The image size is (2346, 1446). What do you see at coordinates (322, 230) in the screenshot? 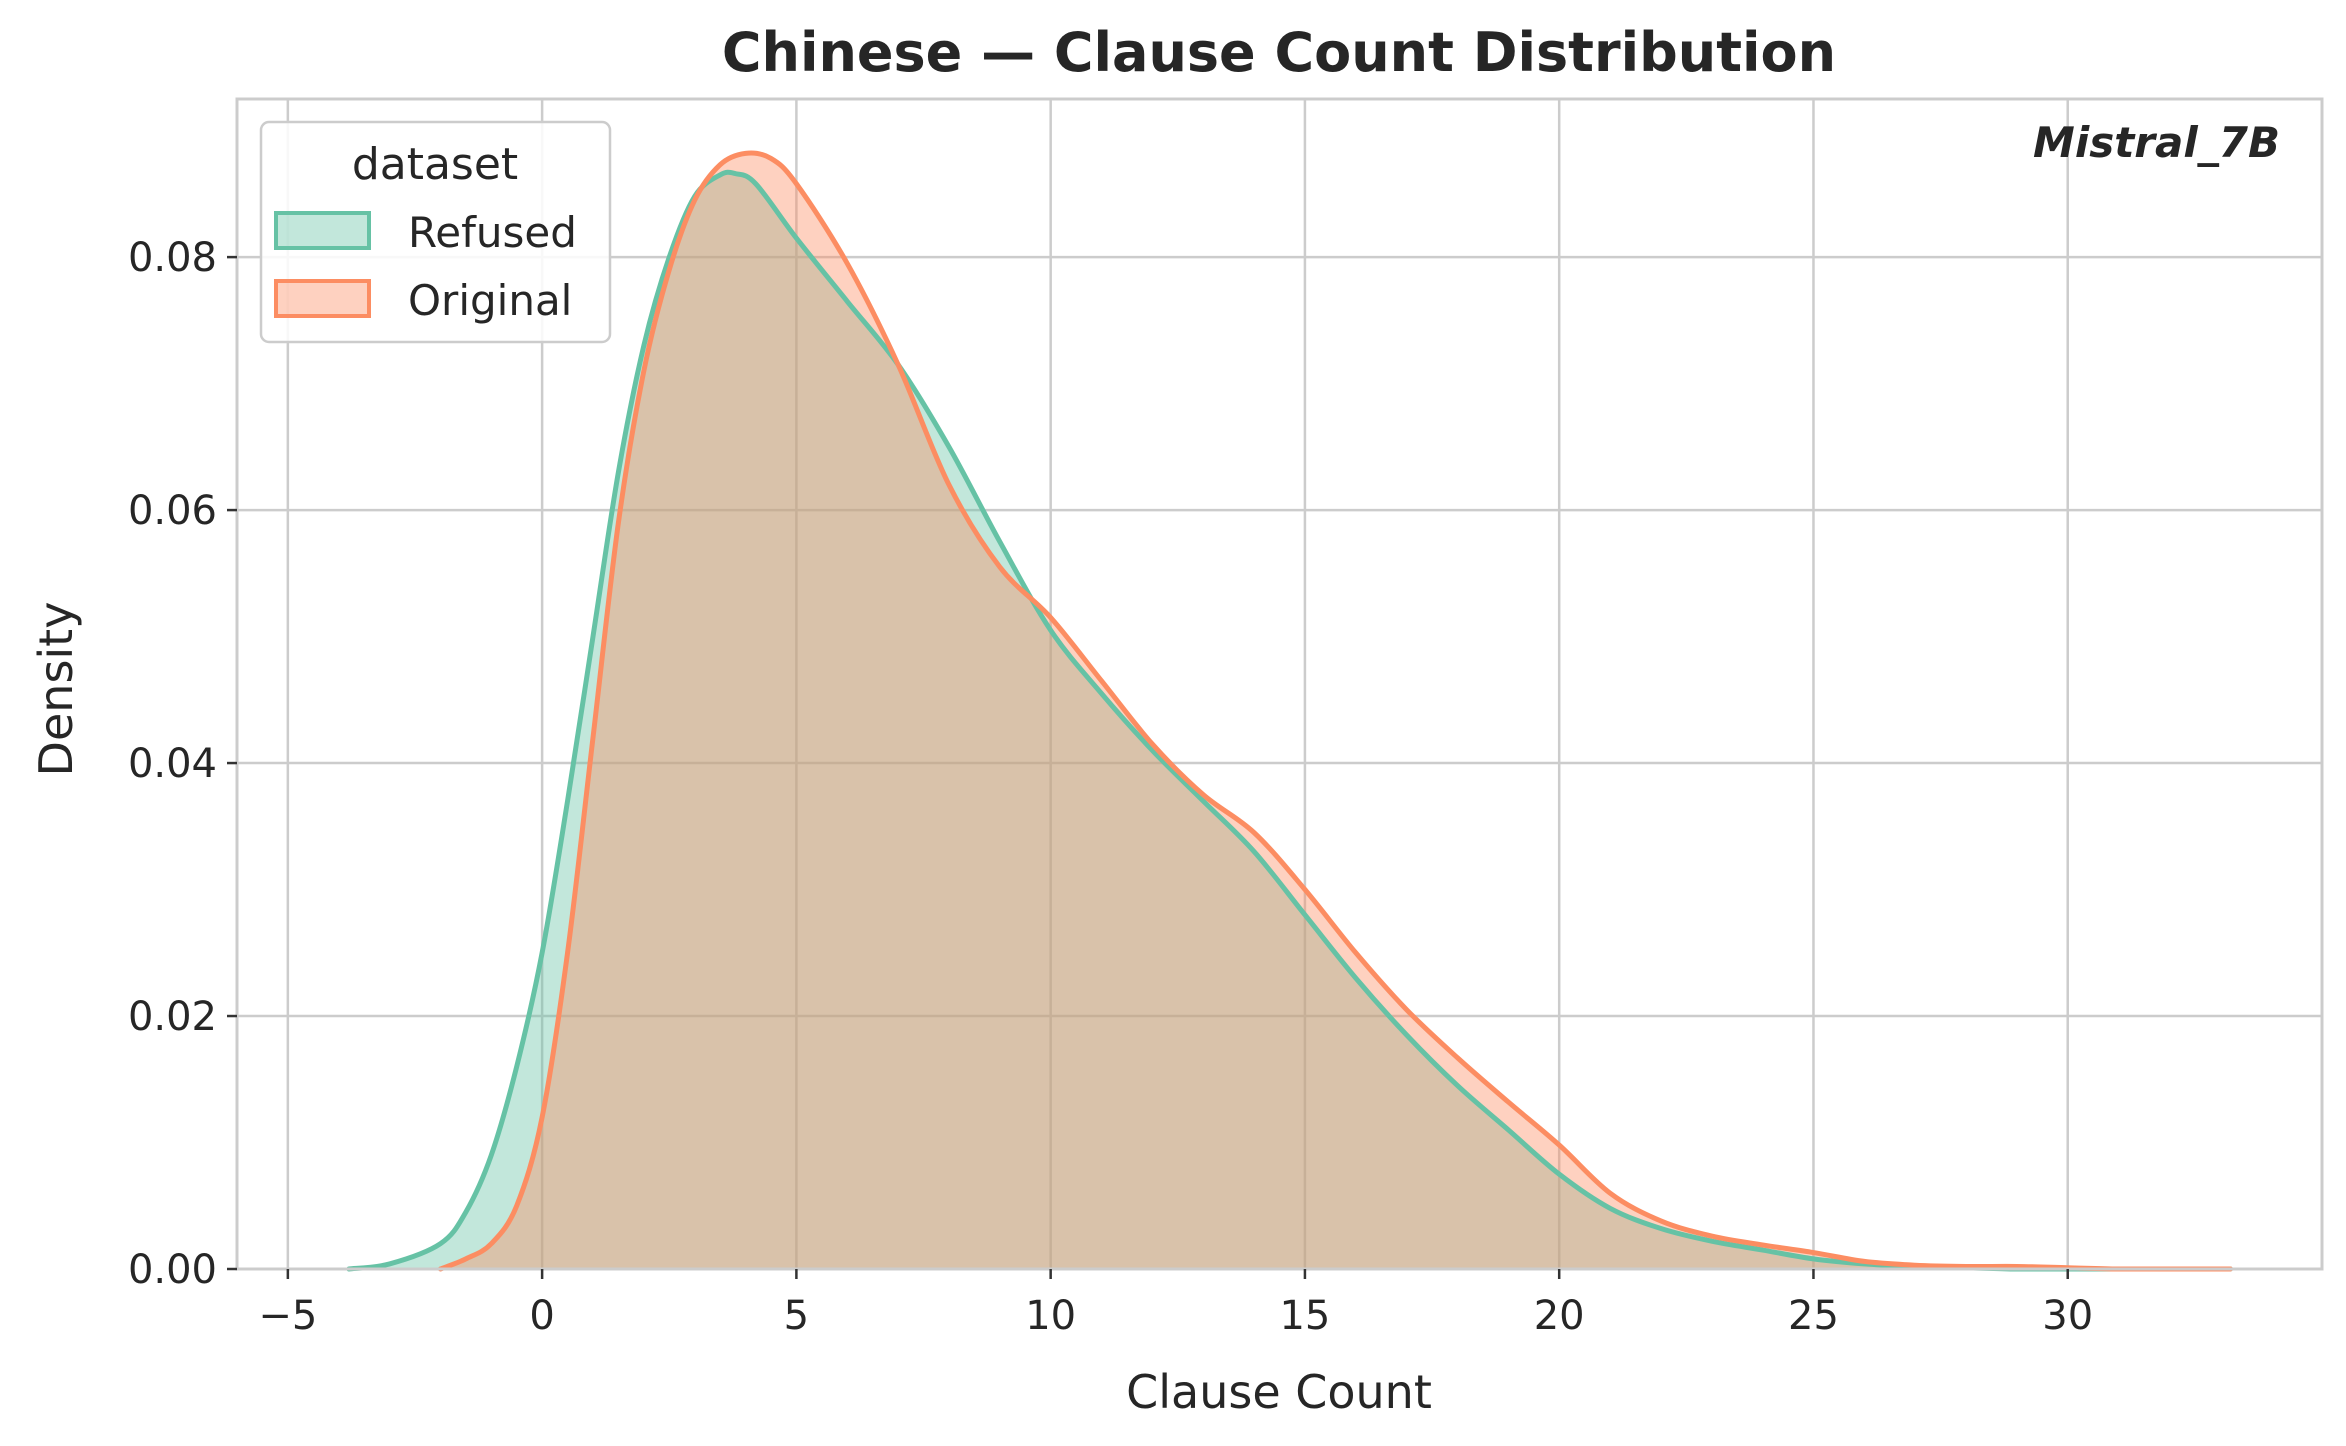
I see `legend-swatch-refused` at bounding box center [322, 230].